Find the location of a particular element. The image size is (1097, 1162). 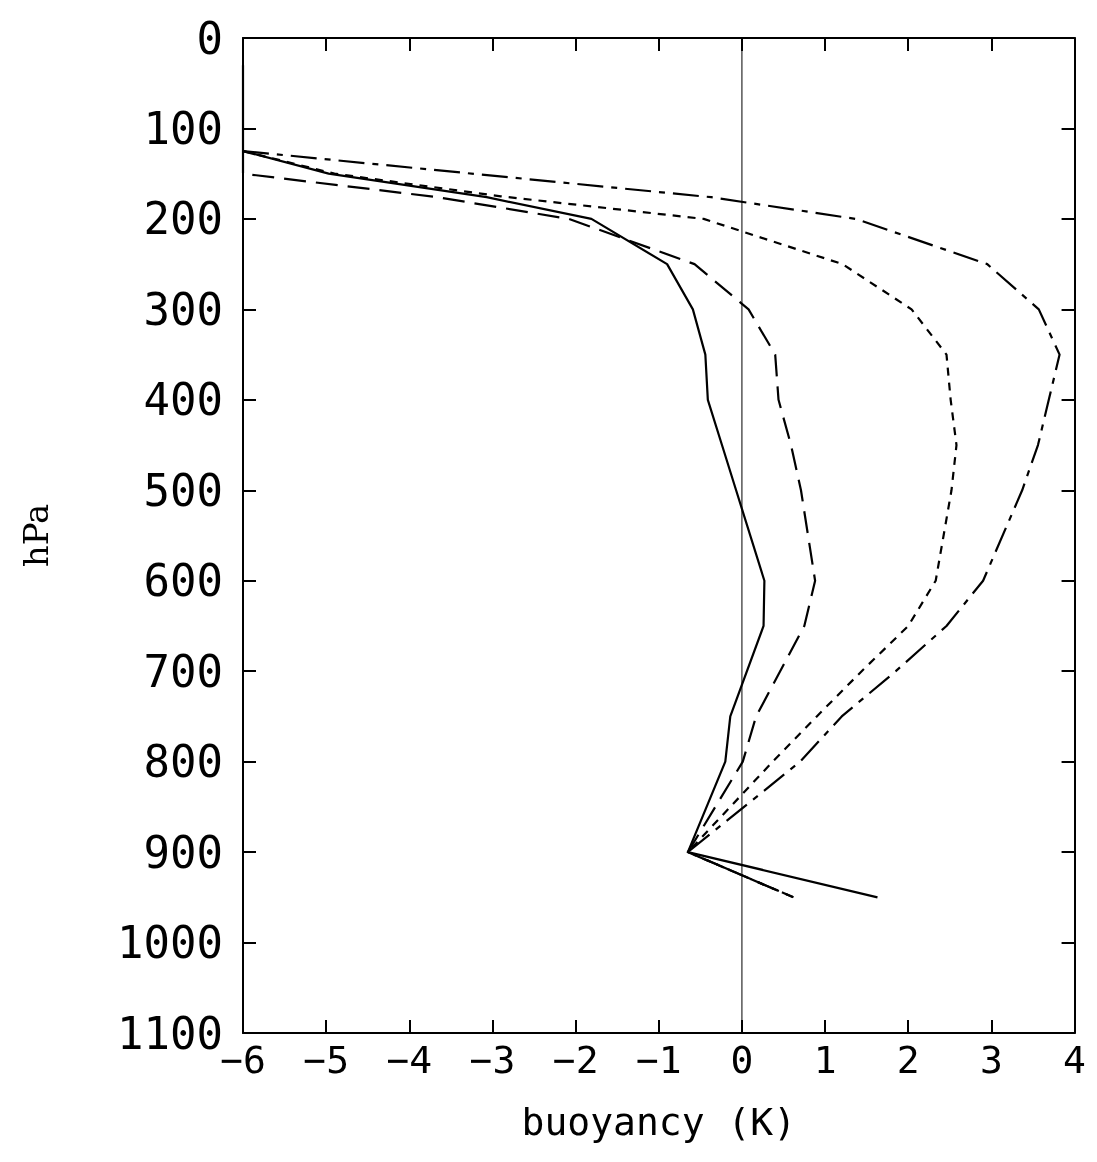

x-tick-label: −3 is located at coordinates (492, 1060).